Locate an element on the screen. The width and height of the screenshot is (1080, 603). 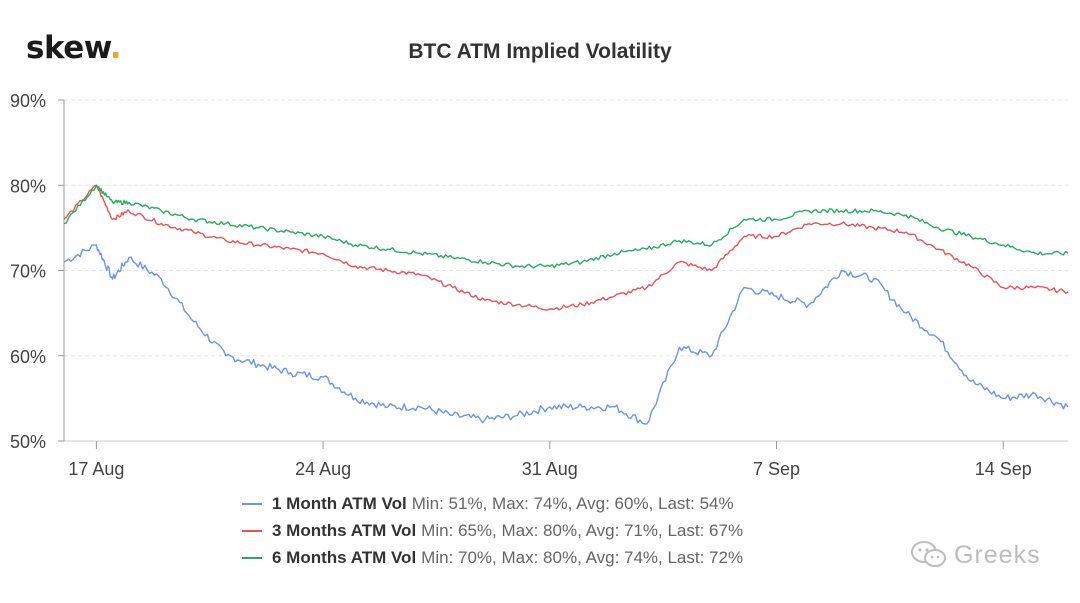
legend-swatch-3m is located at coordinates (252, 530).